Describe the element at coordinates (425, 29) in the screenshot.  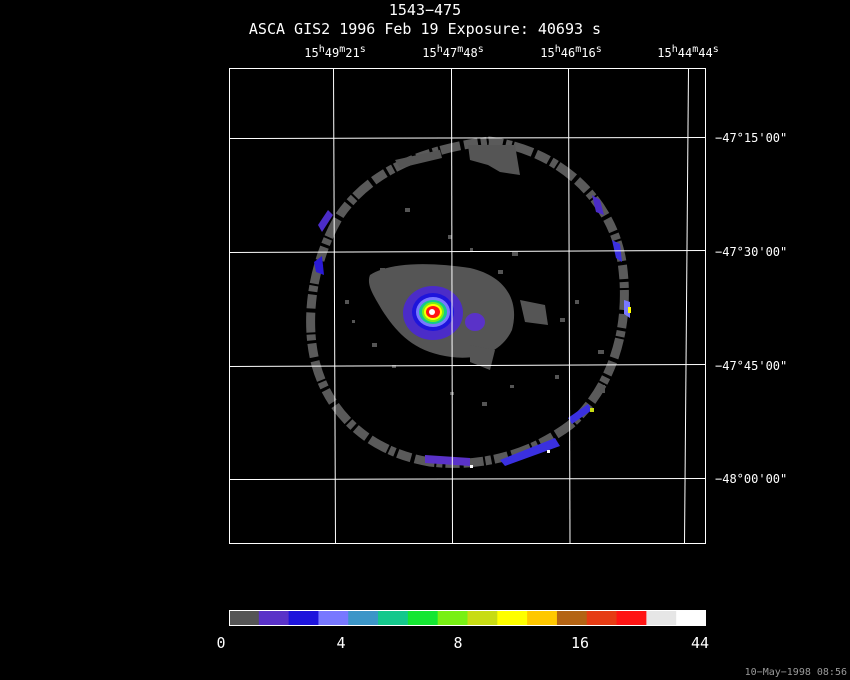
I see `observation-subtitle: ASCA GIS2 1996 Feb 19 Exposure: 40693 s` at that location.